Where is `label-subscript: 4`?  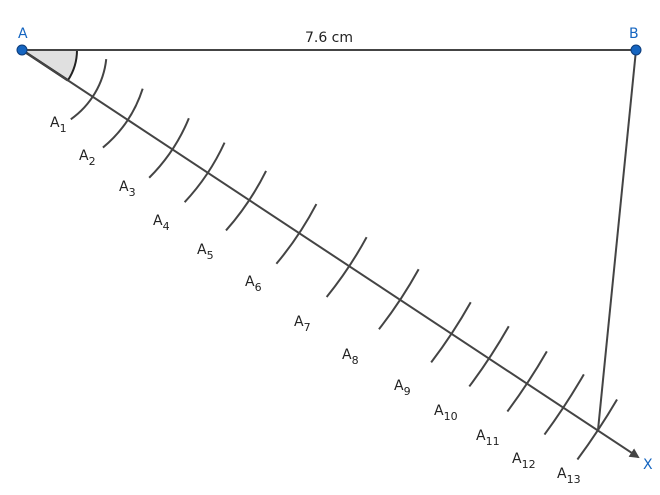 label-subscript: 4 is located at coordinates (166, 226).